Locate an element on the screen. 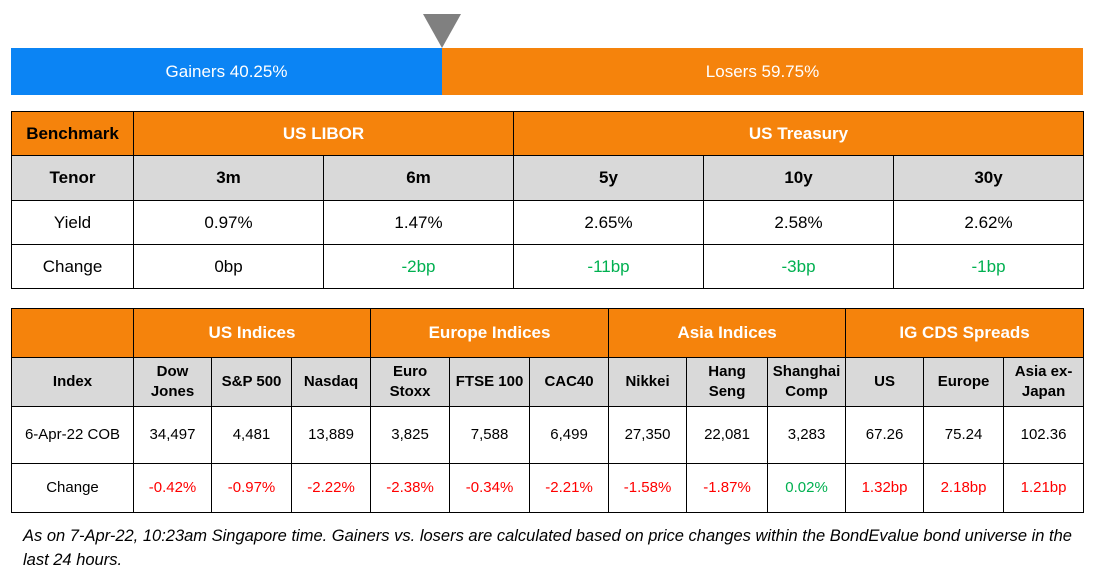  rates-header-row: Benchmark US LIBOR US Treasury is located at coordinates (548, 133).